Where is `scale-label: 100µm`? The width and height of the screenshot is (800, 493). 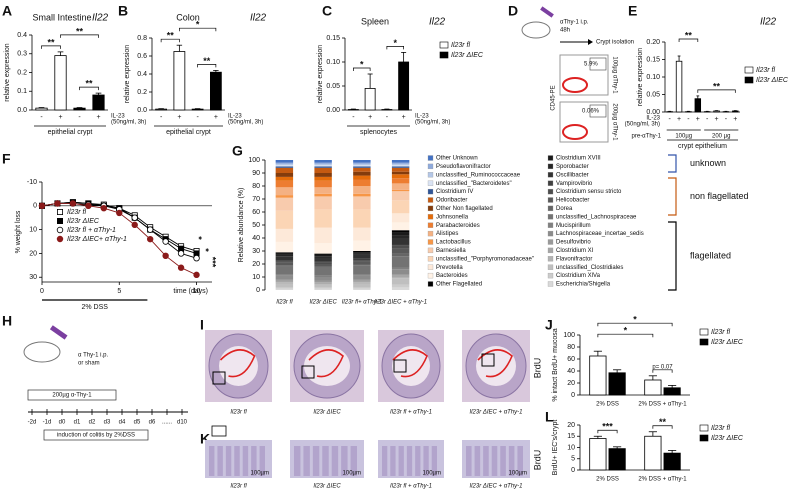 scale-label: 100µm is located at coordinates (352, 474).